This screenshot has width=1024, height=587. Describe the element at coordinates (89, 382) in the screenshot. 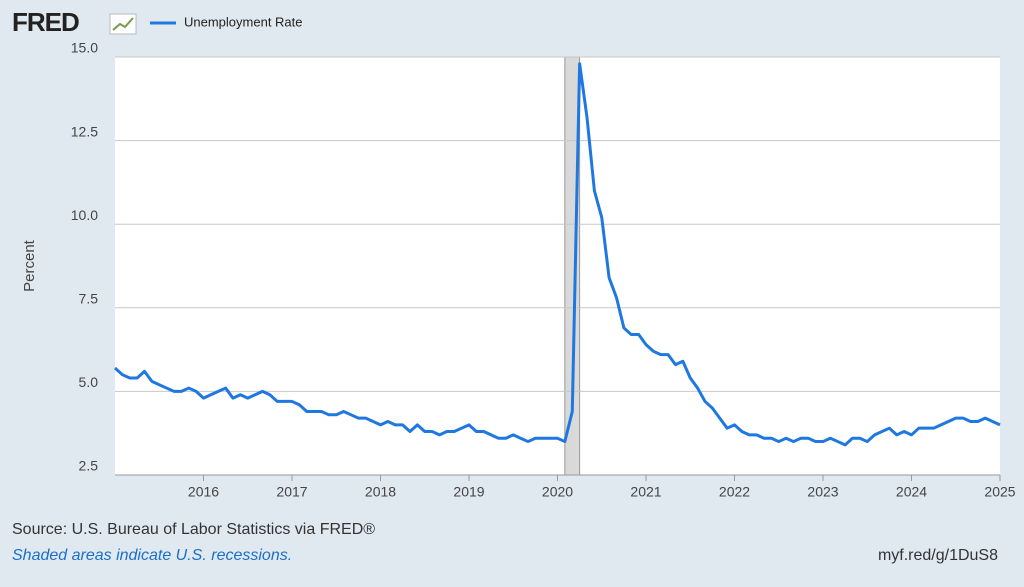

I see `y-tick-label: 5.0` at that location.